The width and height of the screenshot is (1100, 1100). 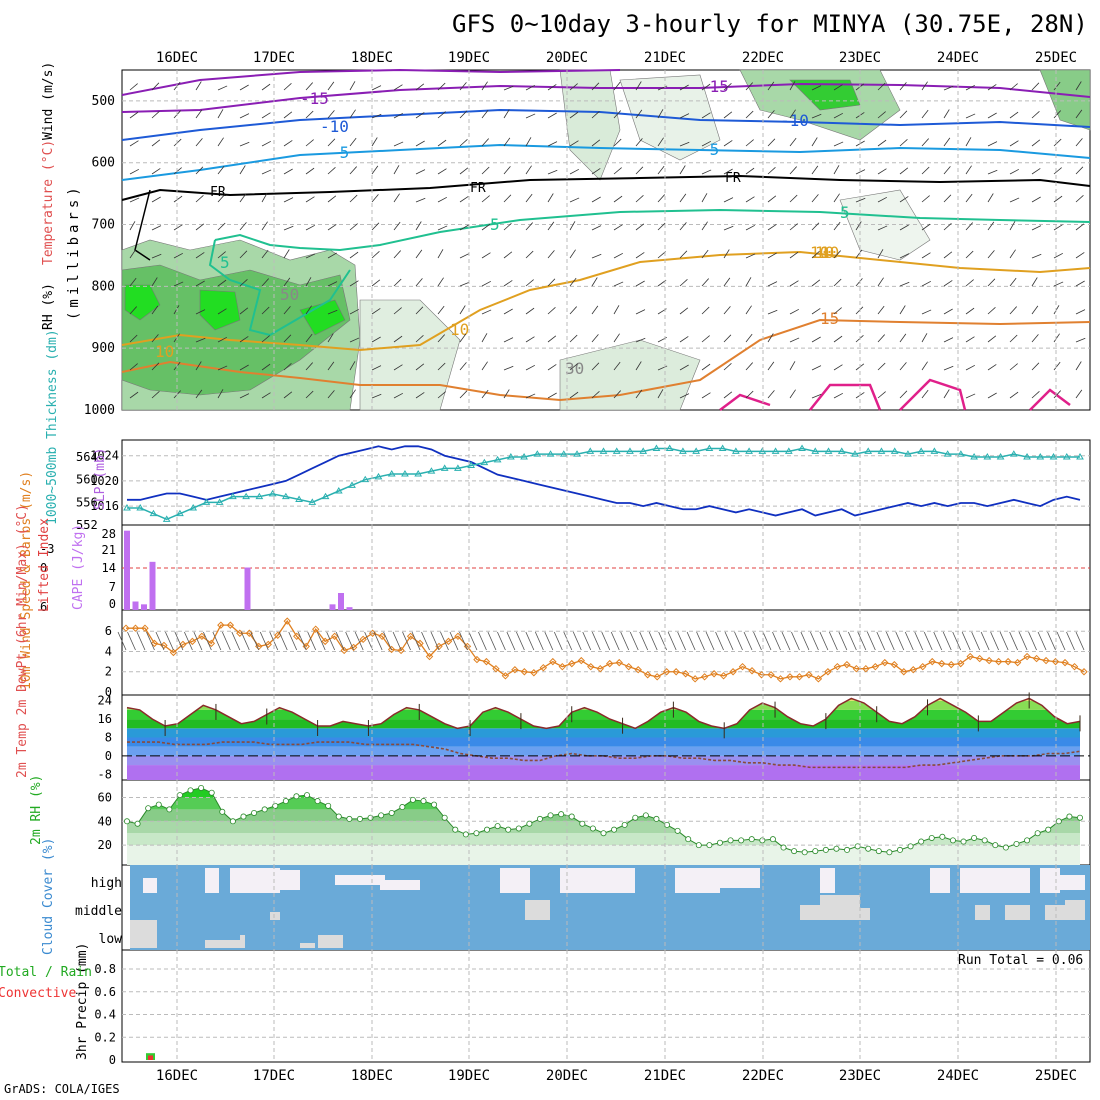 I want to click on temp-y-tick: -8, so click(x=105, y=774).